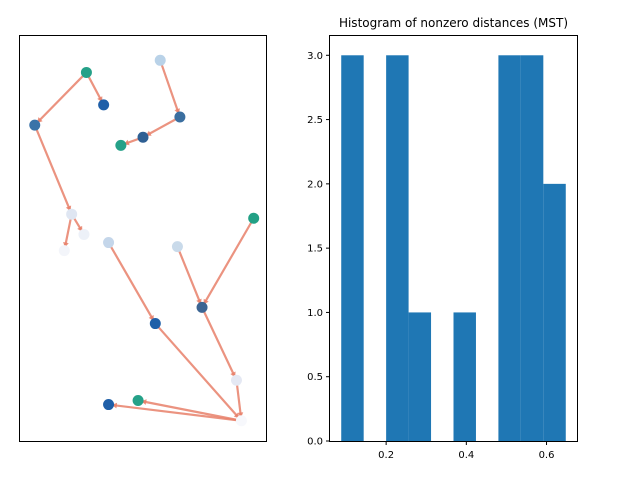  I want to click on x-tick-label: 0.2, so click(386, 455).